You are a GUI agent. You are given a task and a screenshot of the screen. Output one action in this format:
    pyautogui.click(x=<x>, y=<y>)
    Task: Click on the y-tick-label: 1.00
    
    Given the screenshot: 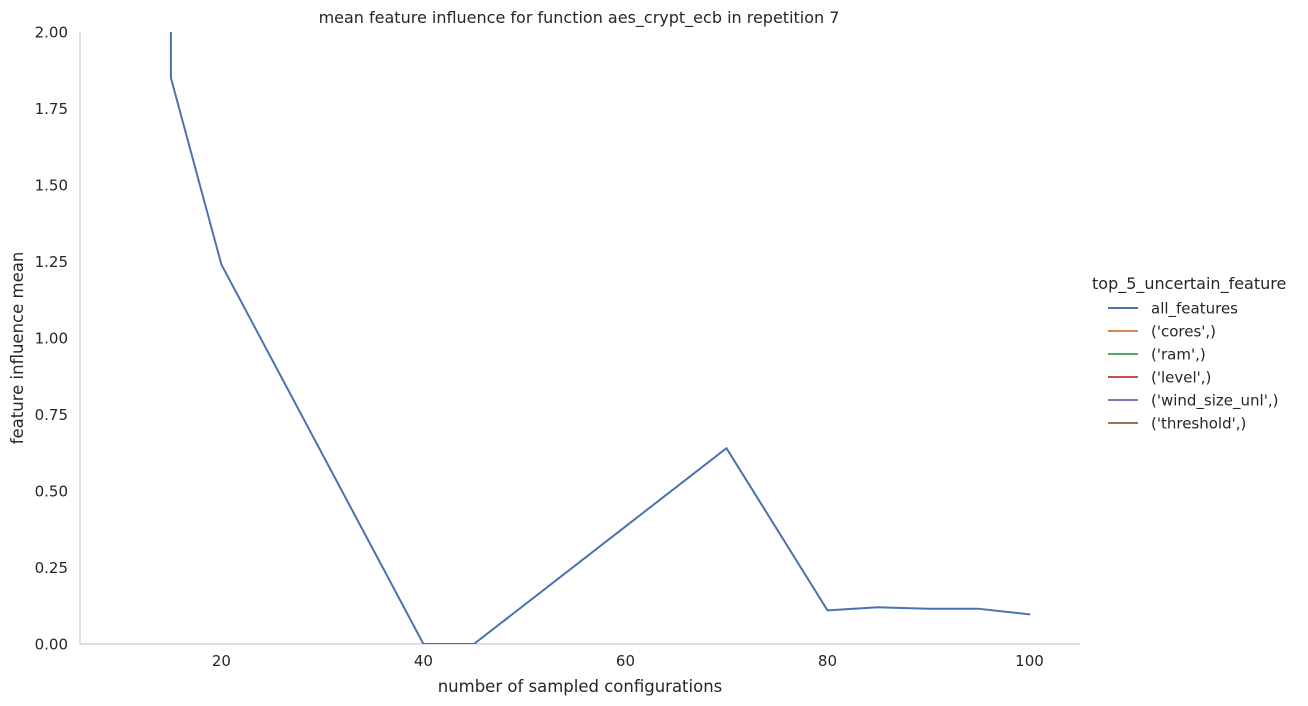 What is the action you would take?
    pyautogui.click(x=51, y=339)
    